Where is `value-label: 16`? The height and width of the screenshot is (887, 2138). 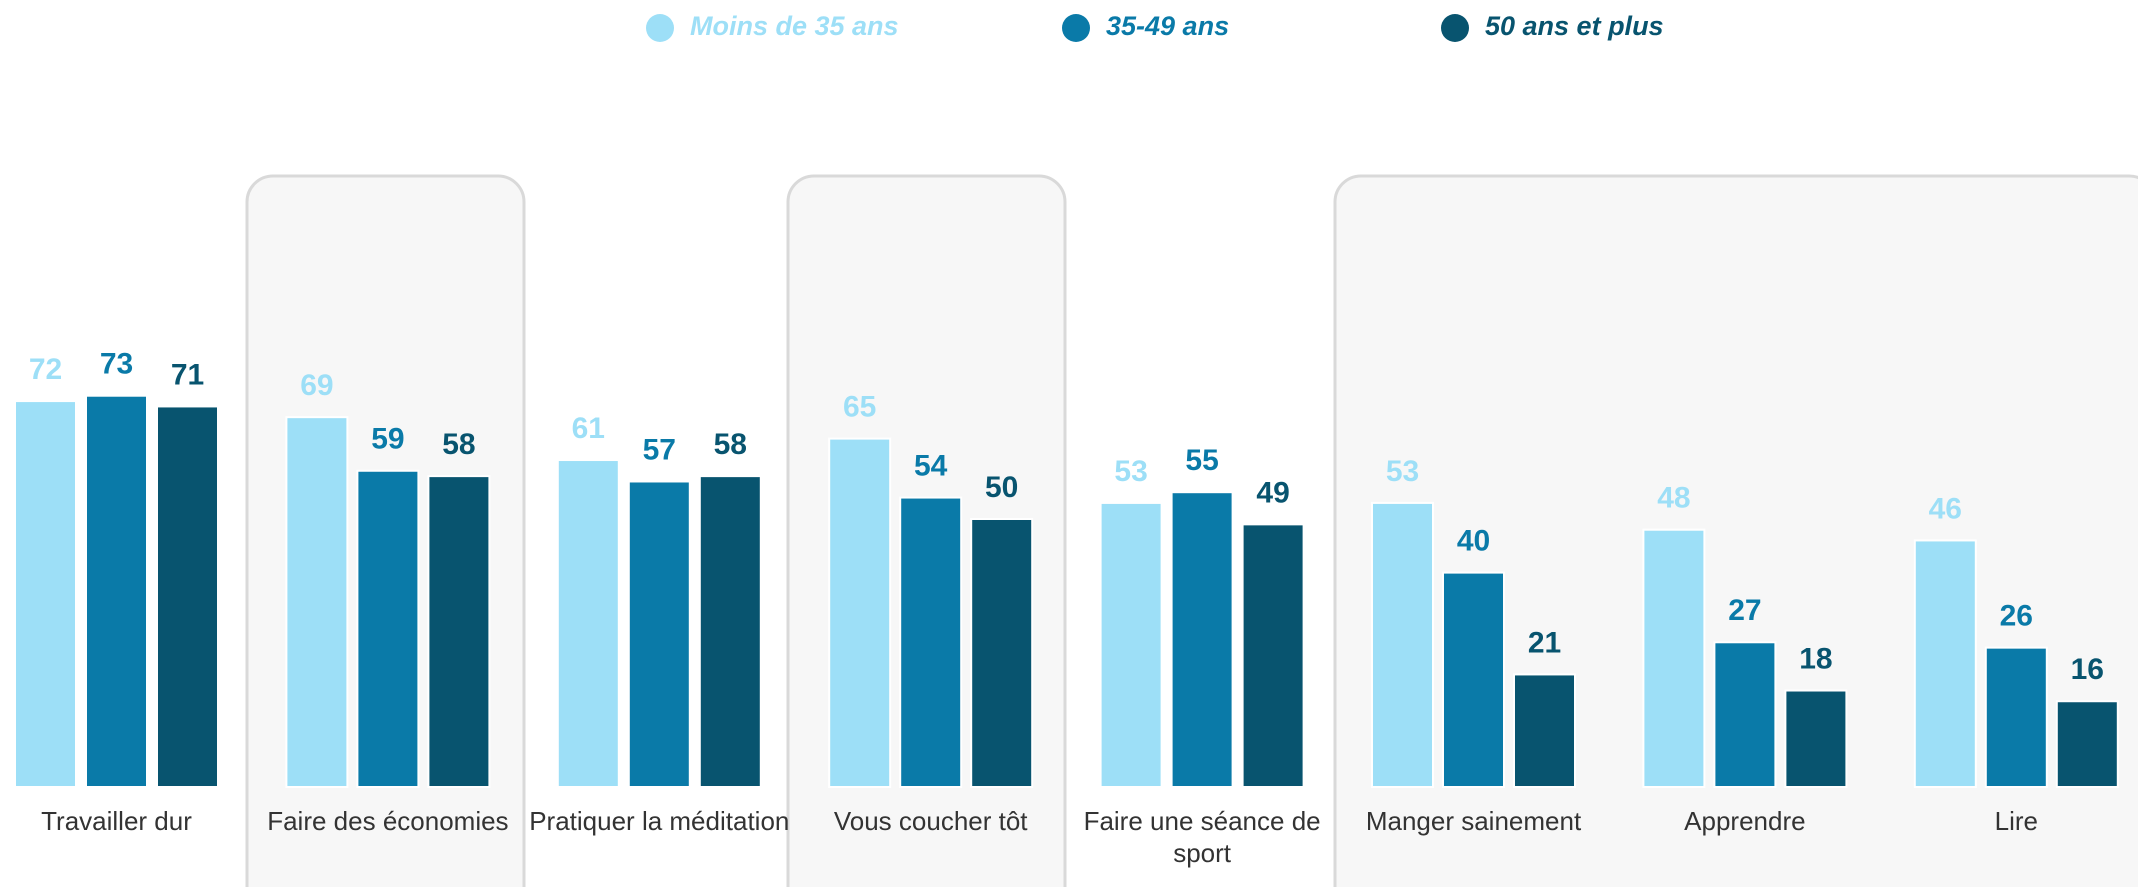 value-label: 16 is located at coordinates (2087, 669).